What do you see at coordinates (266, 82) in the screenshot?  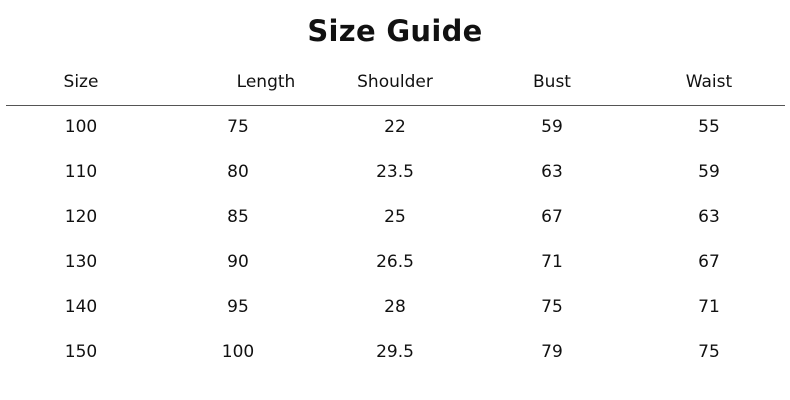 I see `column-header-length: Length` at bounding box center [266, 82].